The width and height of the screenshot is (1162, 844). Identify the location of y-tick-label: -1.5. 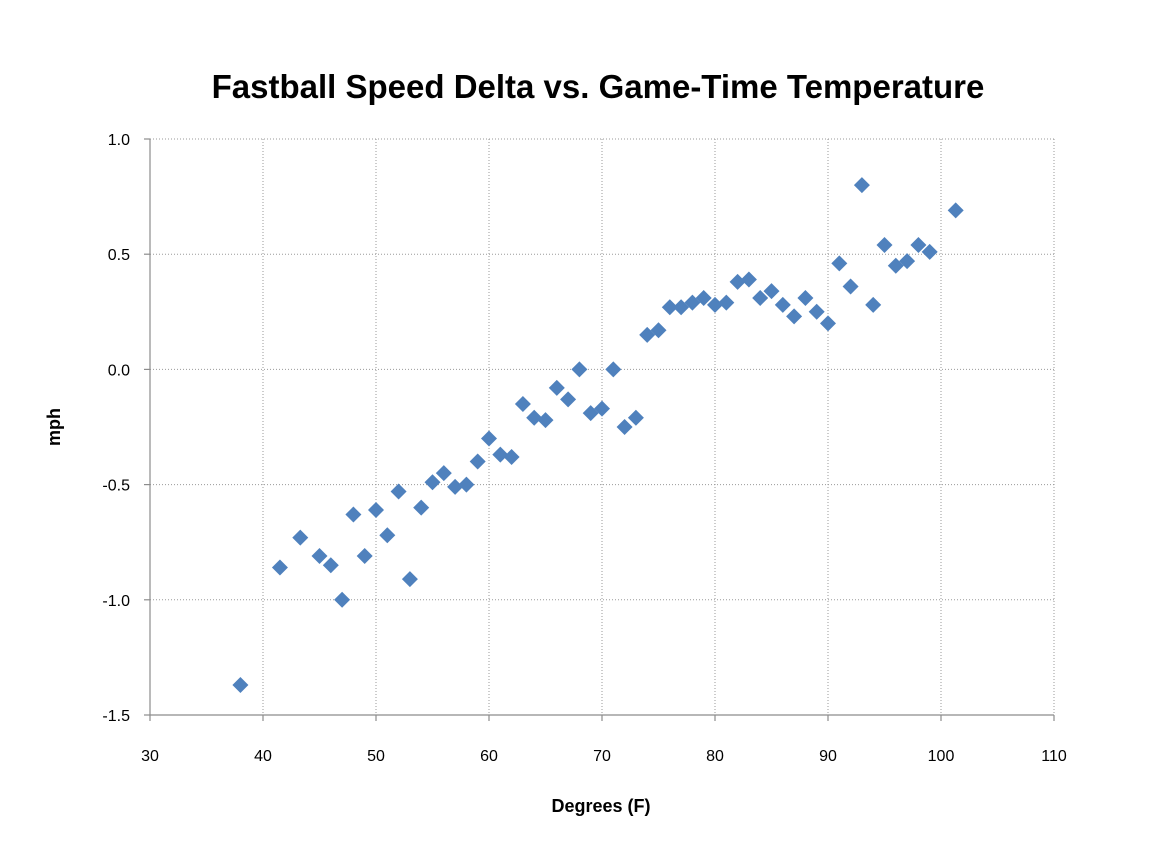
(116, 716).